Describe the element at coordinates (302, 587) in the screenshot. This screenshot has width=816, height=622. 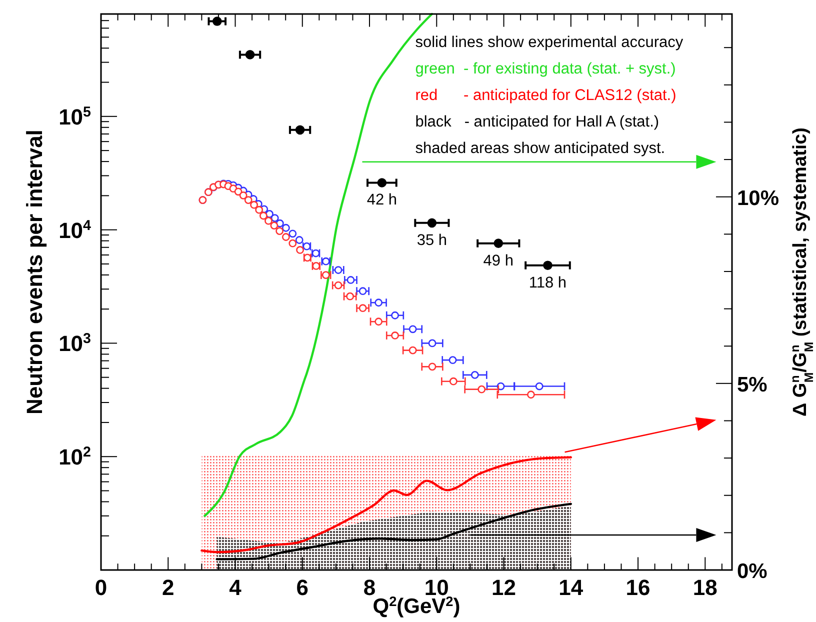
I see `x-tick-label: 6` at that location.